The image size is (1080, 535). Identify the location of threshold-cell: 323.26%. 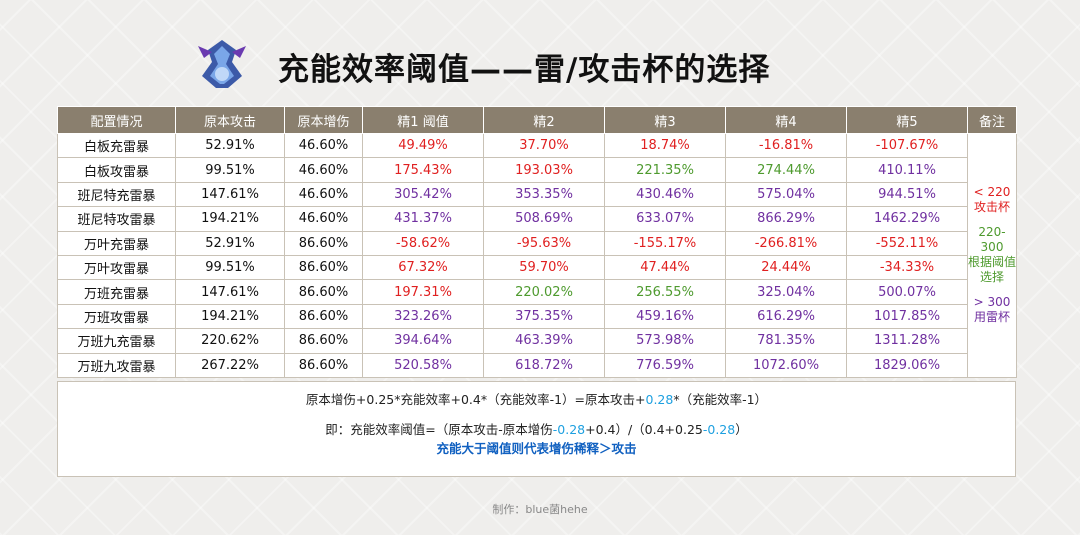
(423, 316).